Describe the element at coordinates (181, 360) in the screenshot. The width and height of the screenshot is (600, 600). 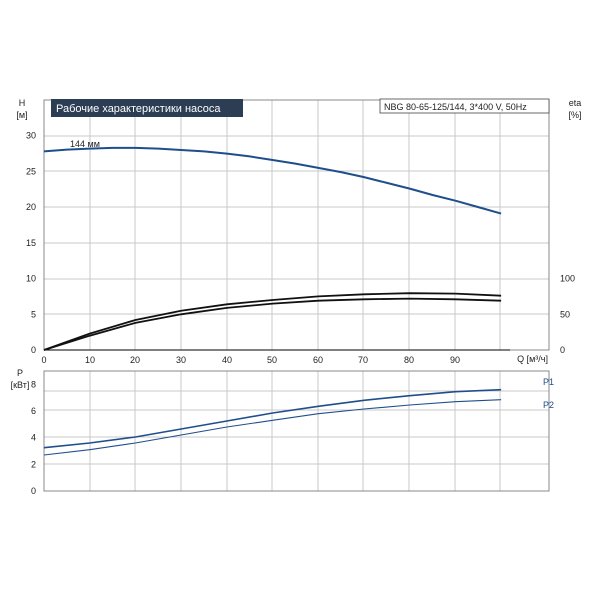
I see `x-tick-label: 30` at that location.